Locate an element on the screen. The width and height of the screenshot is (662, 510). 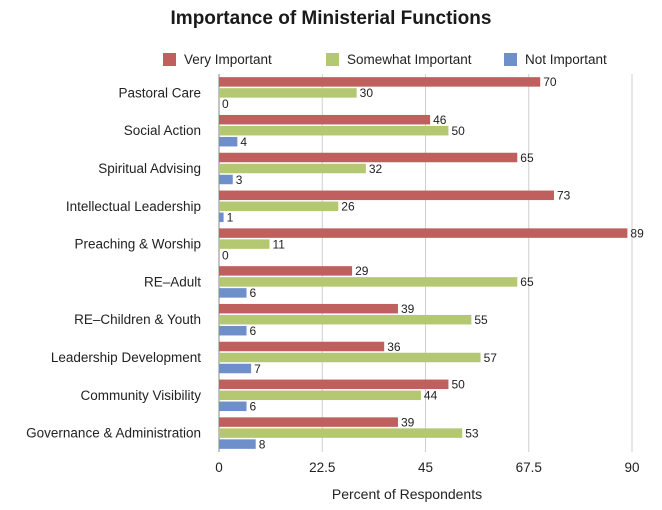
bar-very-important-preaching-worship is located at coordinates (423, 233).